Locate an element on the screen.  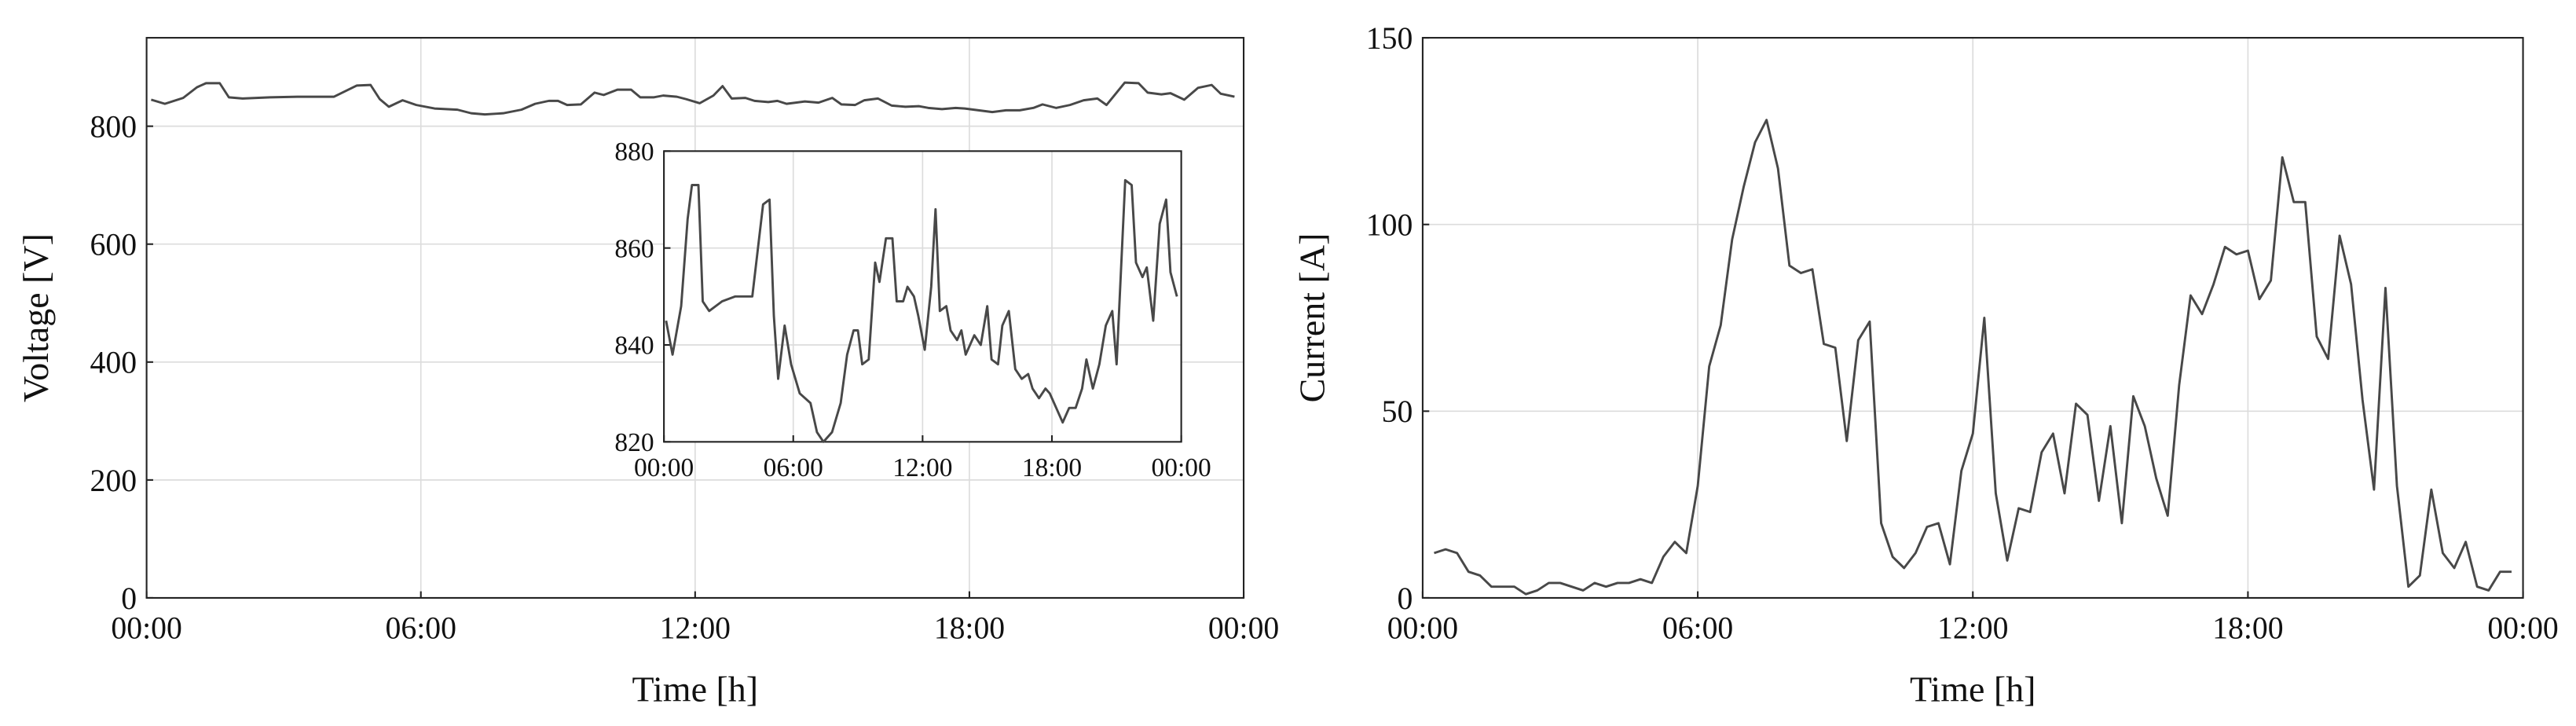
y-tick-label: 860 is located at coordinates (634, 248).